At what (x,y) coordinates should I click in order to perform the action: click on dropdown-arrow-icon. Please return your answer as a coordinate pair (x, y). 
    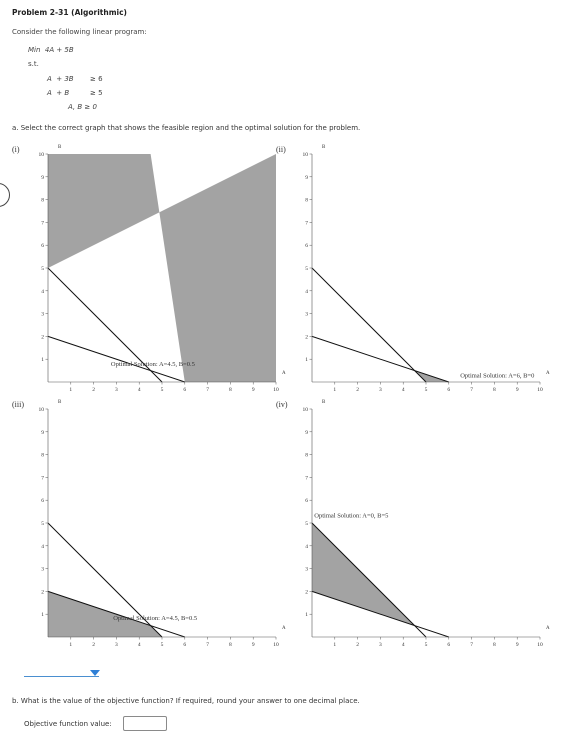
    Looking at the image, I should click on (95, 673).